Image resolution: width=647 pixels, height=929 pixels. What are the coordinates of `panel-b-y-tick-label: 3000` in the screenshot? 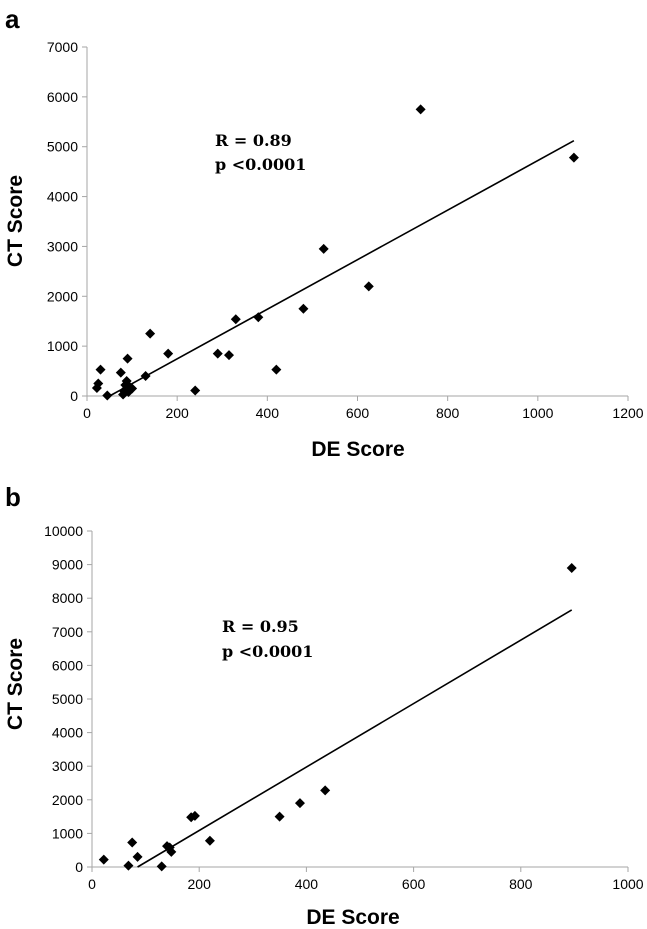 It's located at (67, 766).